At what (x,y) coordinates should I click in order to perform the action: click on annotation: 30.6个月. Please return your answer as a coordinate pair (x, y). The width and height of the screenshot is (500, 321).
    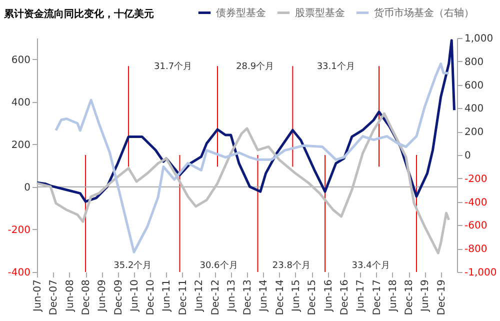
    Looking at the image, I should click on (219, 265).